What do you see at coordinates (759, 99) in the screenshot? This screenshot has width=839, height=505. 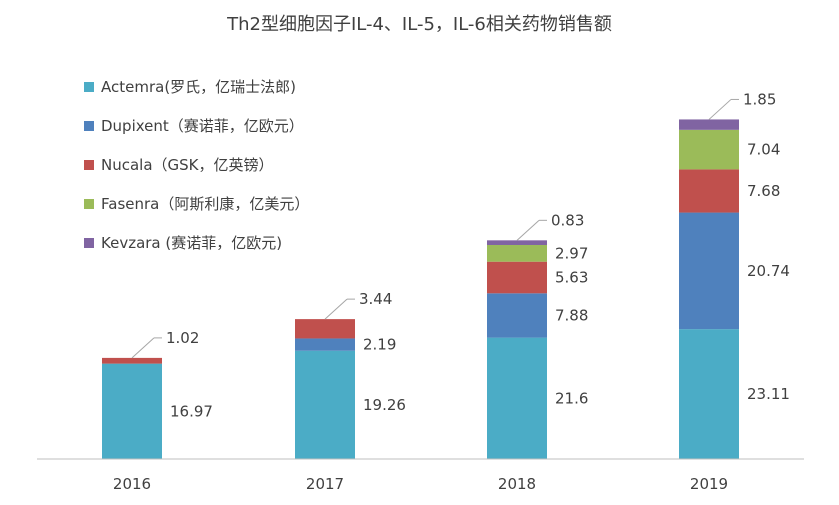 I see `data-label-2019-series-5: 1.85` at bounding box center [759, 99].